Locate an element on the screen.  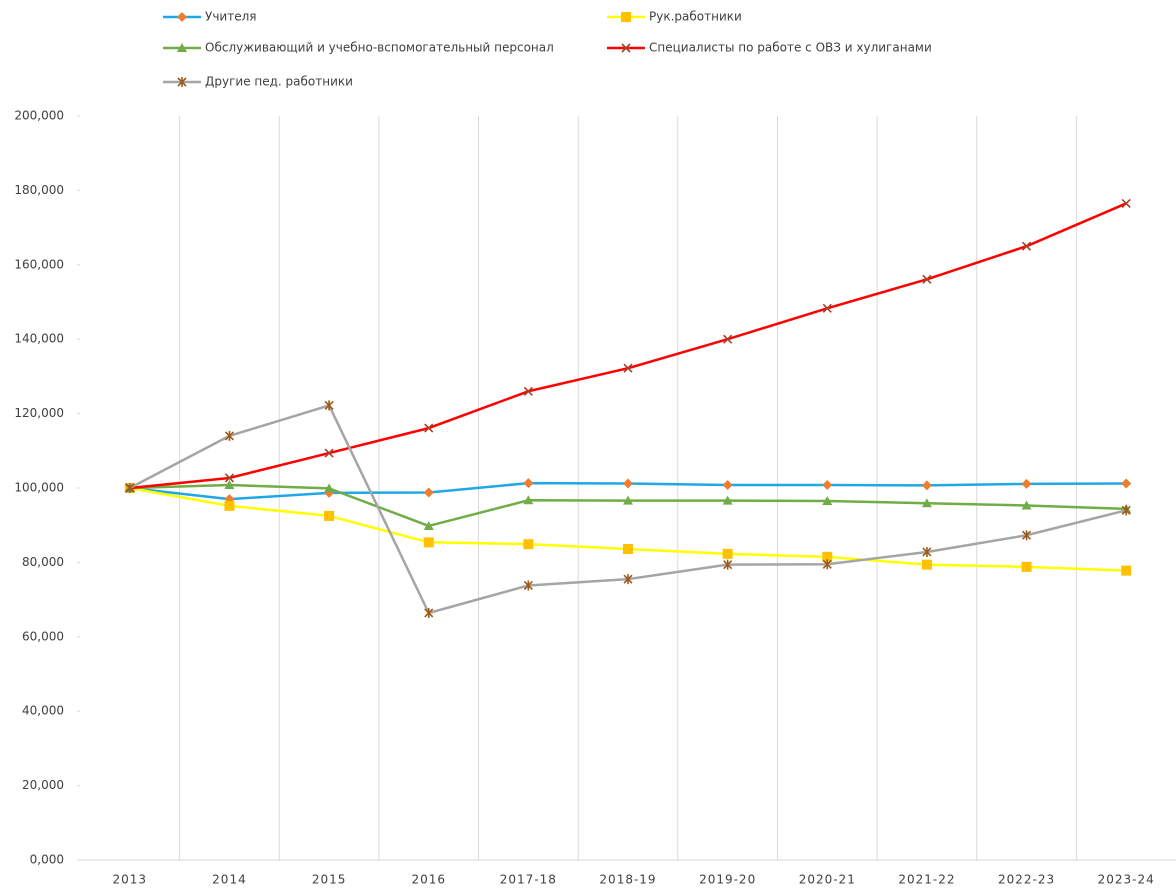
legend-label: Другие пед. работники is located at coordinates (279, 82).